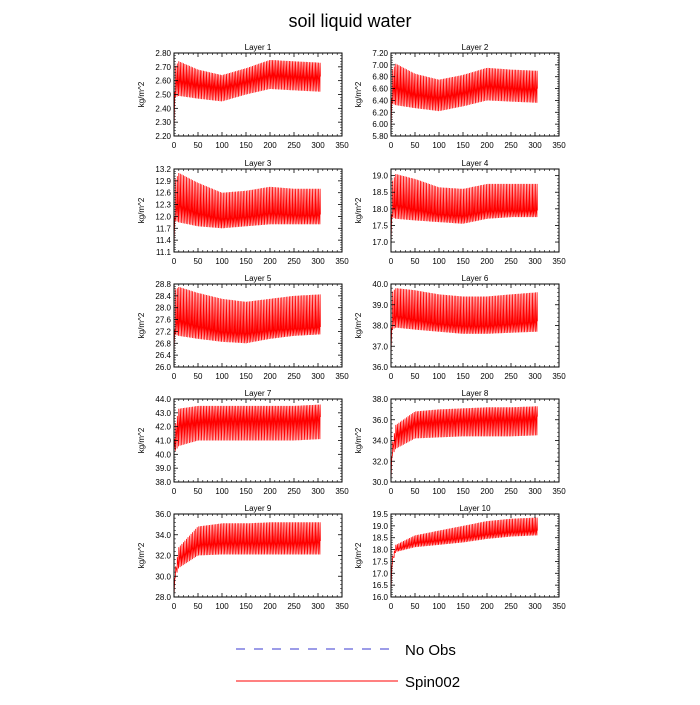 The image size is (700, 705). What do you see at coordinates (163, 81) in the screenshot?
I see `y-tick-label: 2.60` at bounding box center [163, 81].